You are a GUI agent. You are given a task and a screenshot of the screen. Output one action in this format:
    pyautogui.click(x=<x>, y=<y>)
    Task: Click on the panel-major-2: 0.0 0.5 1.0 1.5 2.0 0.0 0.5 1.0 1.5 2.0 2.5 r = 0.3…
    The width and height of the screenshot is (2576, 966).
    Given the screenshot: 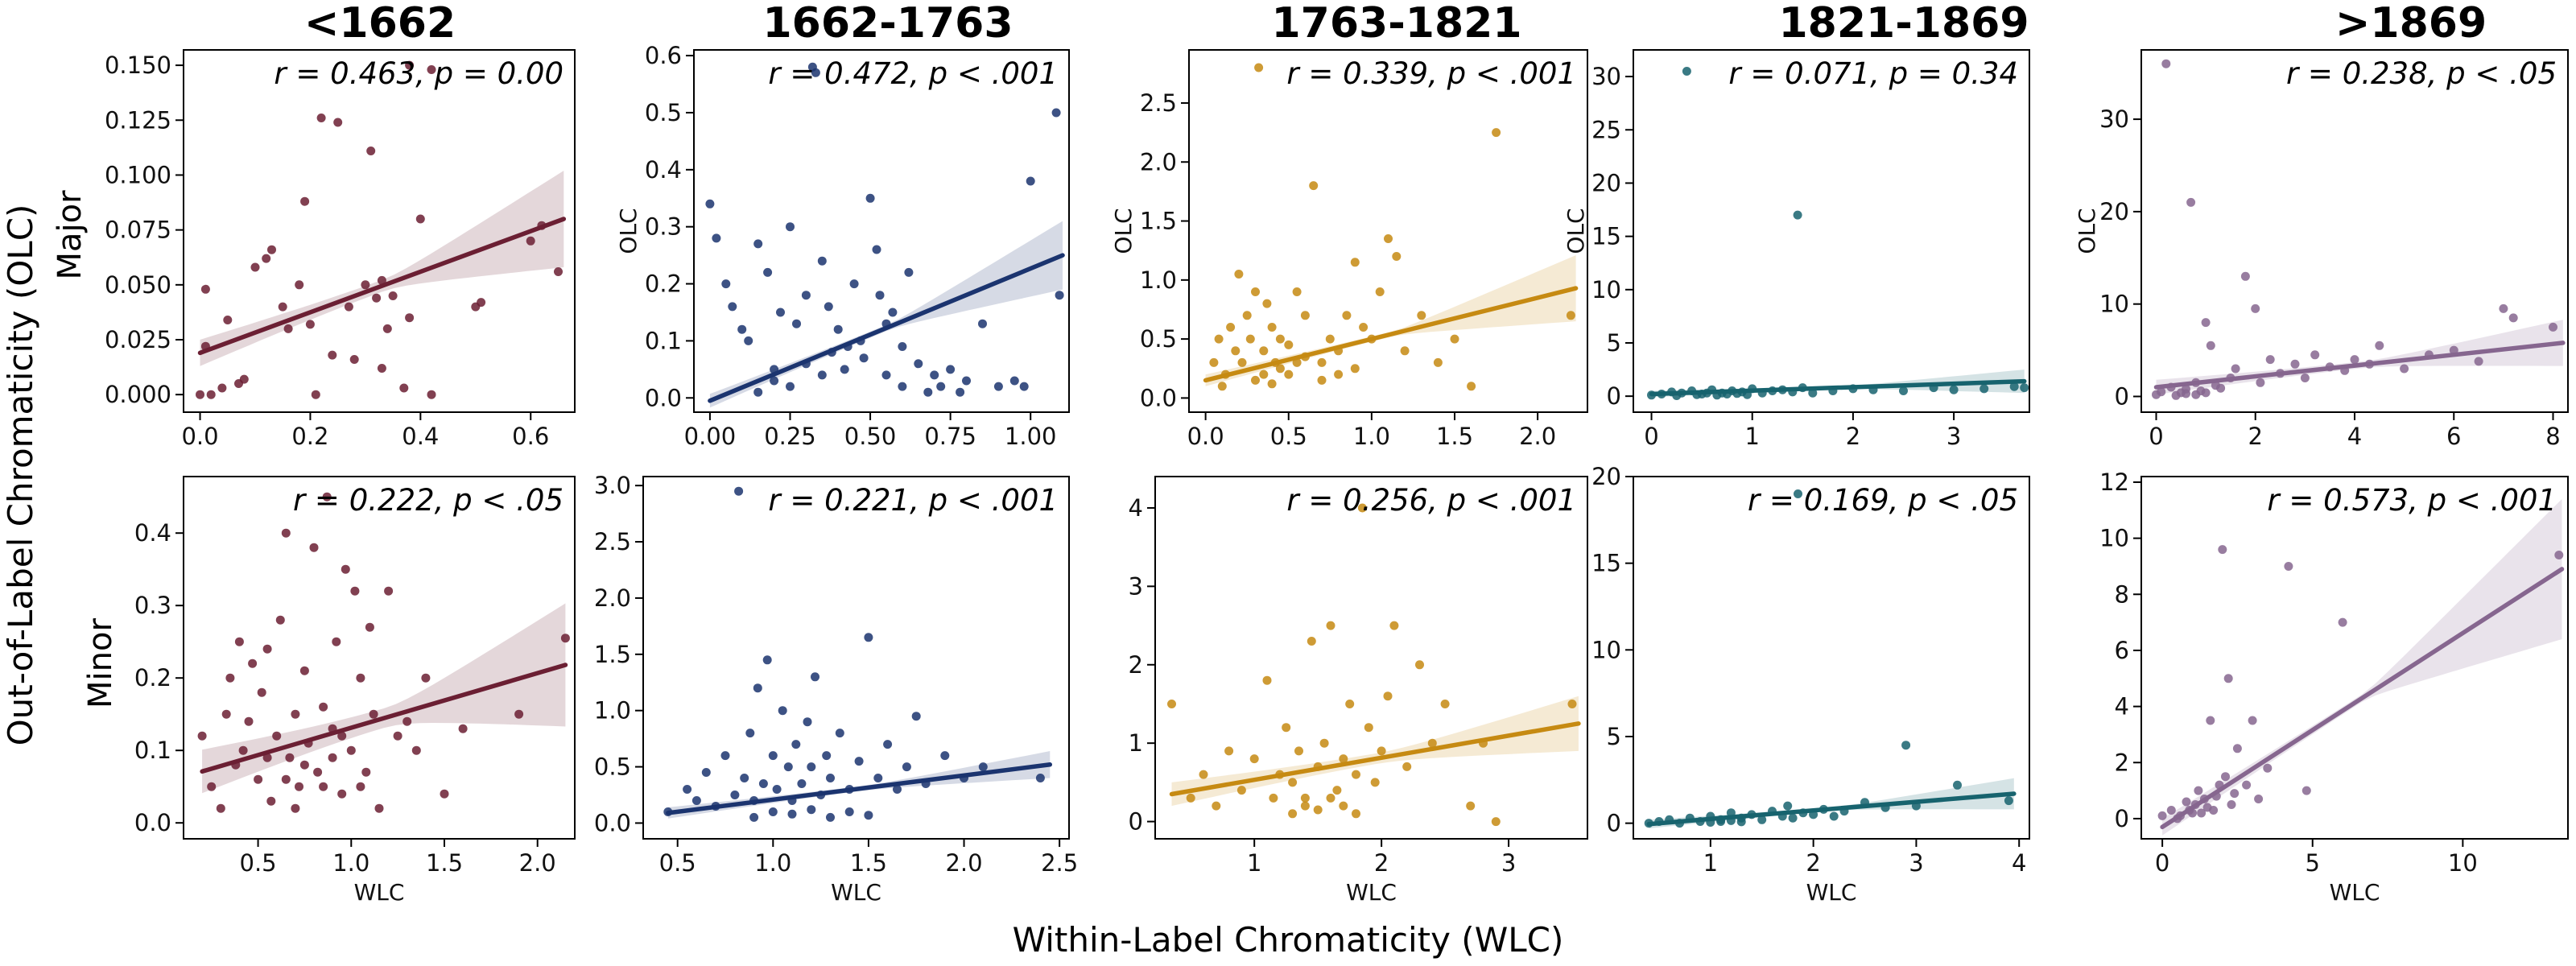 What is the action you would take?
    pyautogui.click(x=1349, y=249)
    